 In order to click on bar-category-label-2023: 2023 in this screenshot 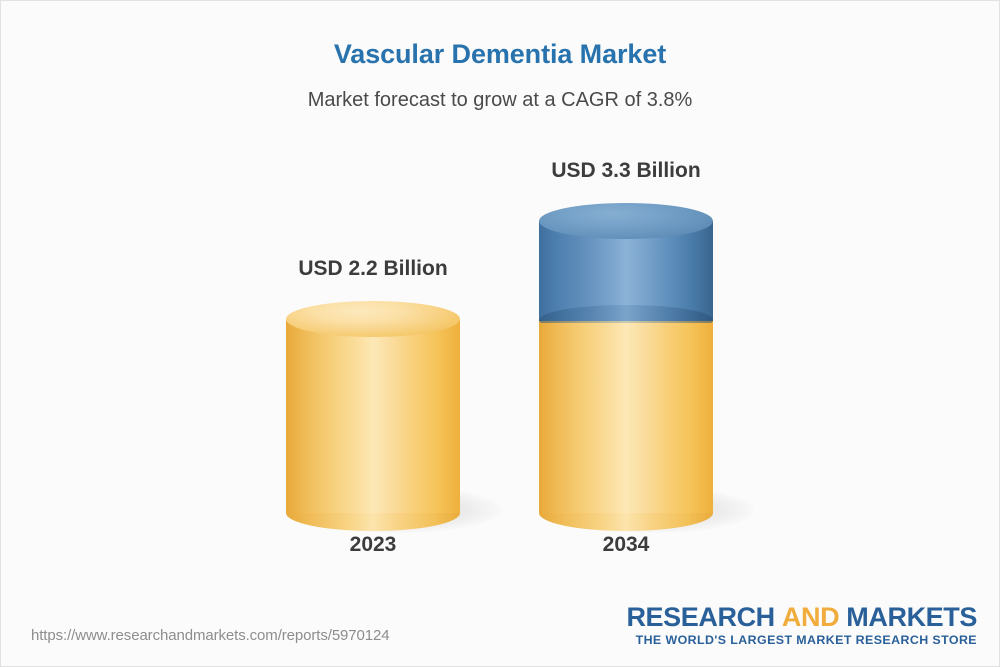, I will do `click(373, 544)`.